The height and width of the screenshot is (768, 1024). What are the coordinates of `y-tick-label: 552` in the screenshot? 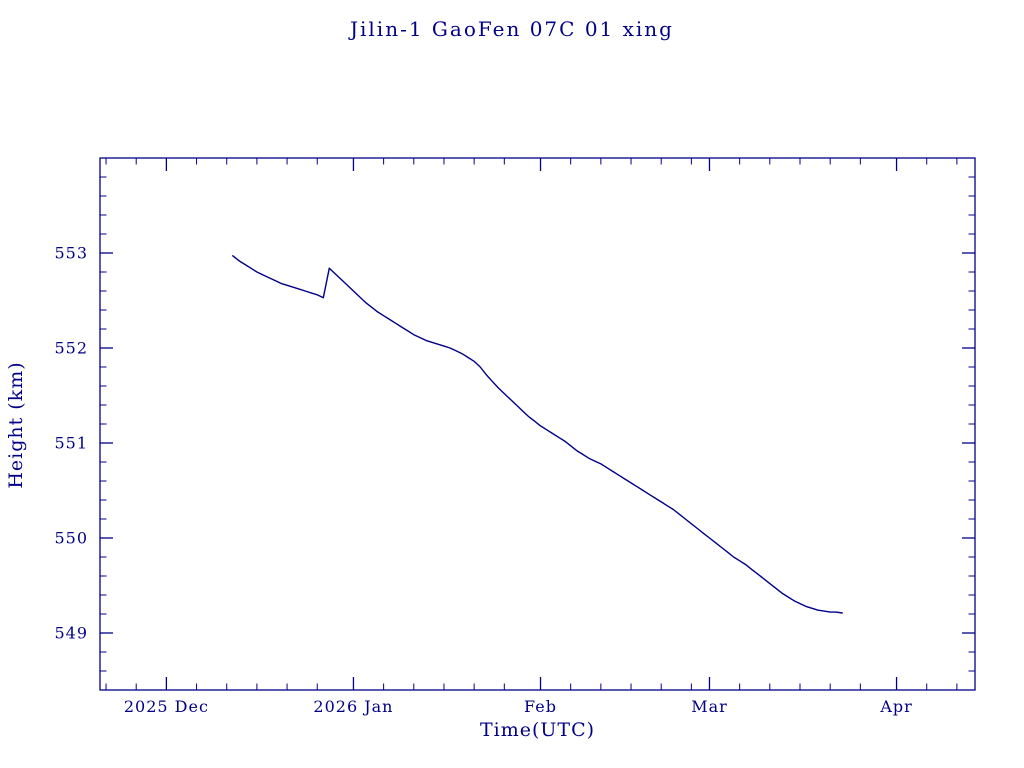 It's located at (71, 348).